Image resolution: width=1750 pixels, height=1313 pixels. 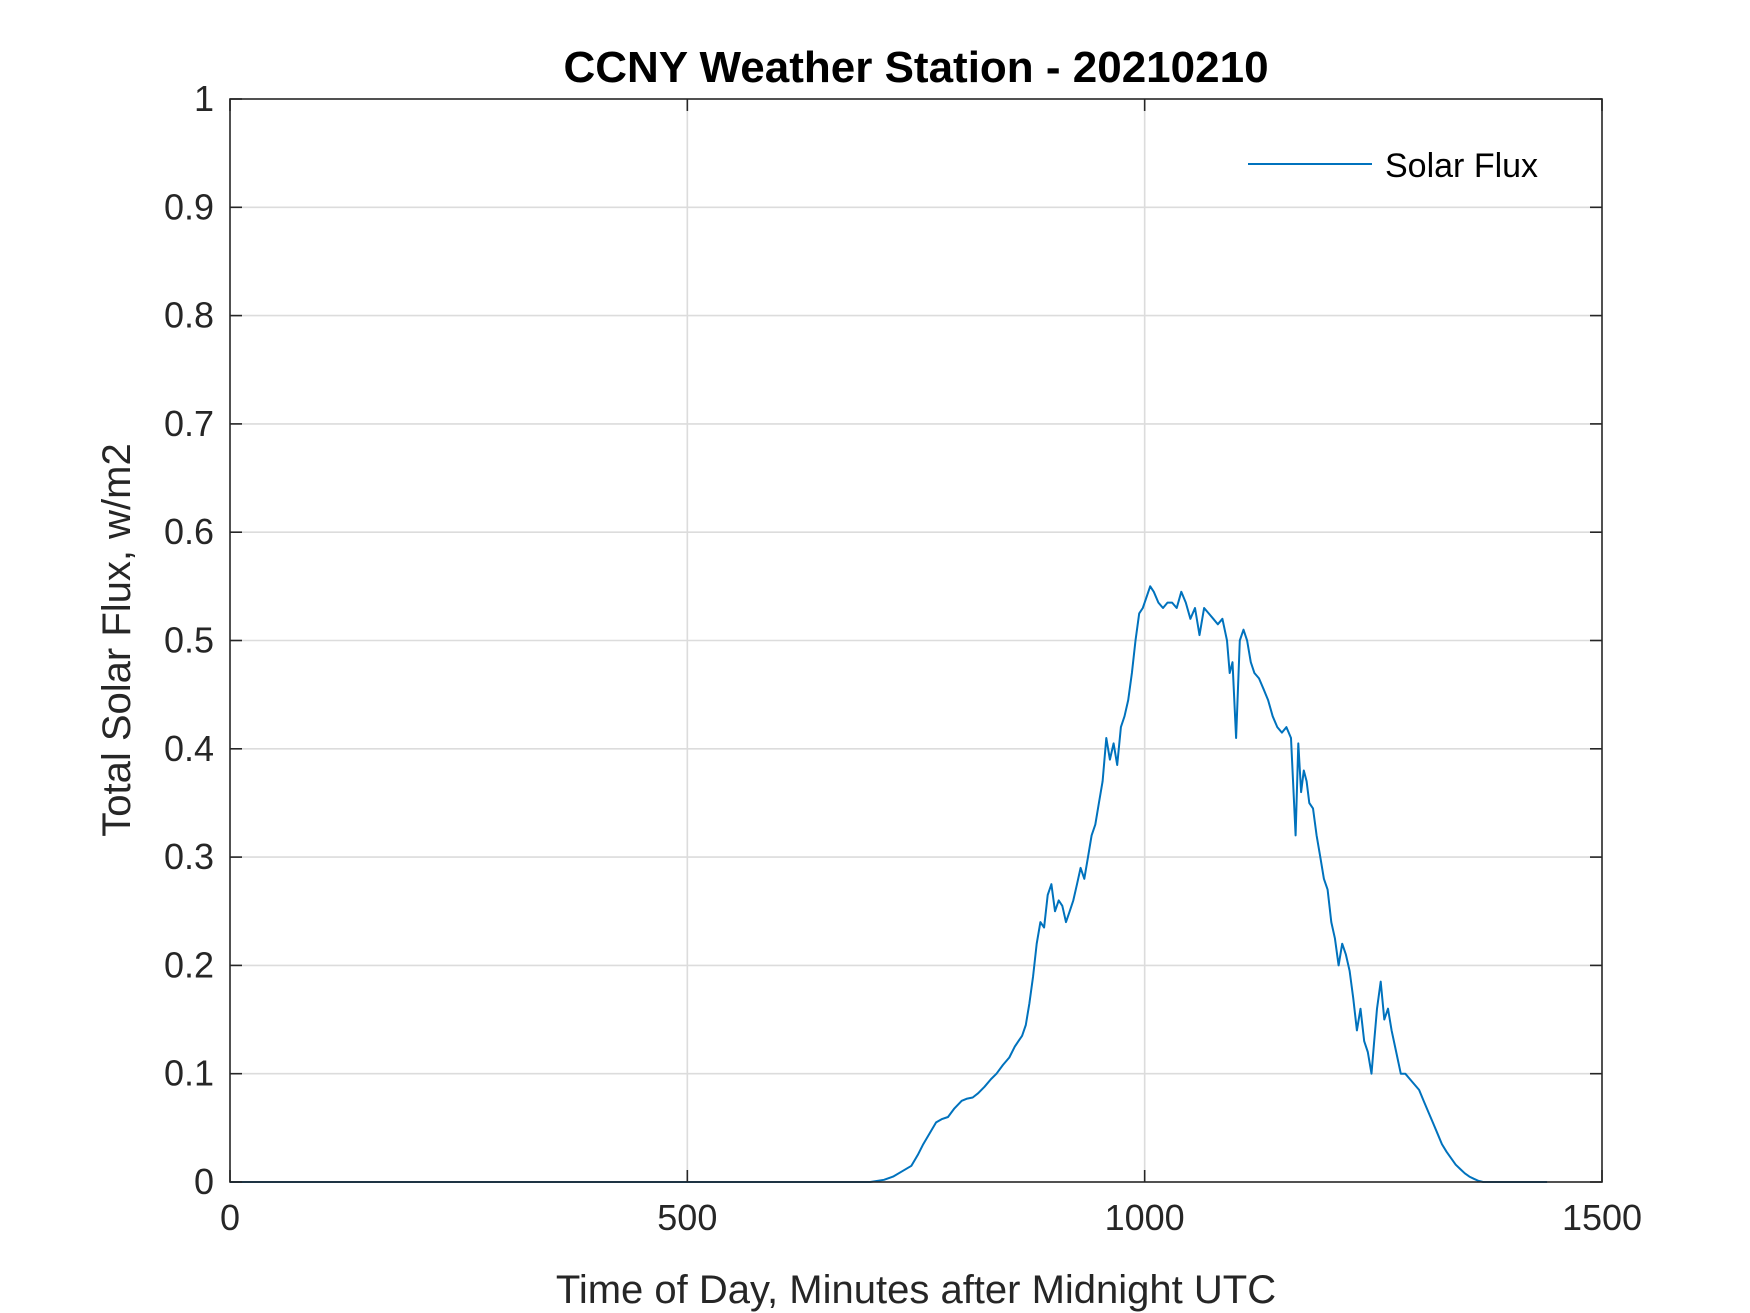 What do you see at coordinates (1602, 1217) in the screenshot?
I see `x-tick-label: 1500` at bounding box center [1602, 1217].